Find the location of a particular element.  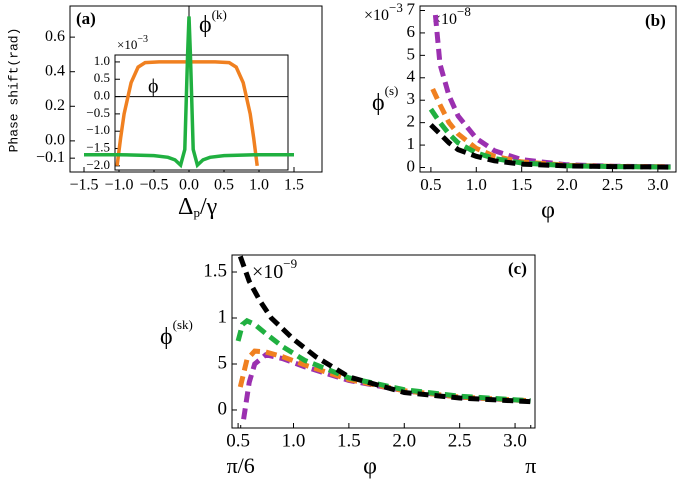

annotation-sup: (k) is located at coordinates (219, 14).